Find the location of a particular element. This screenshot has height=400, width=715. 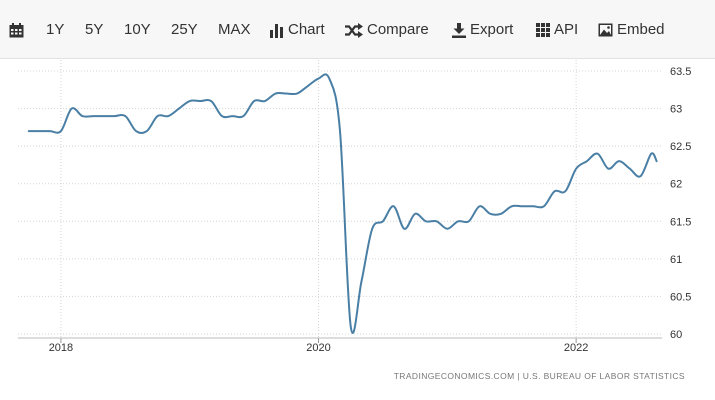

range-10y-button: 10Y is located at coordinates (137, 30).